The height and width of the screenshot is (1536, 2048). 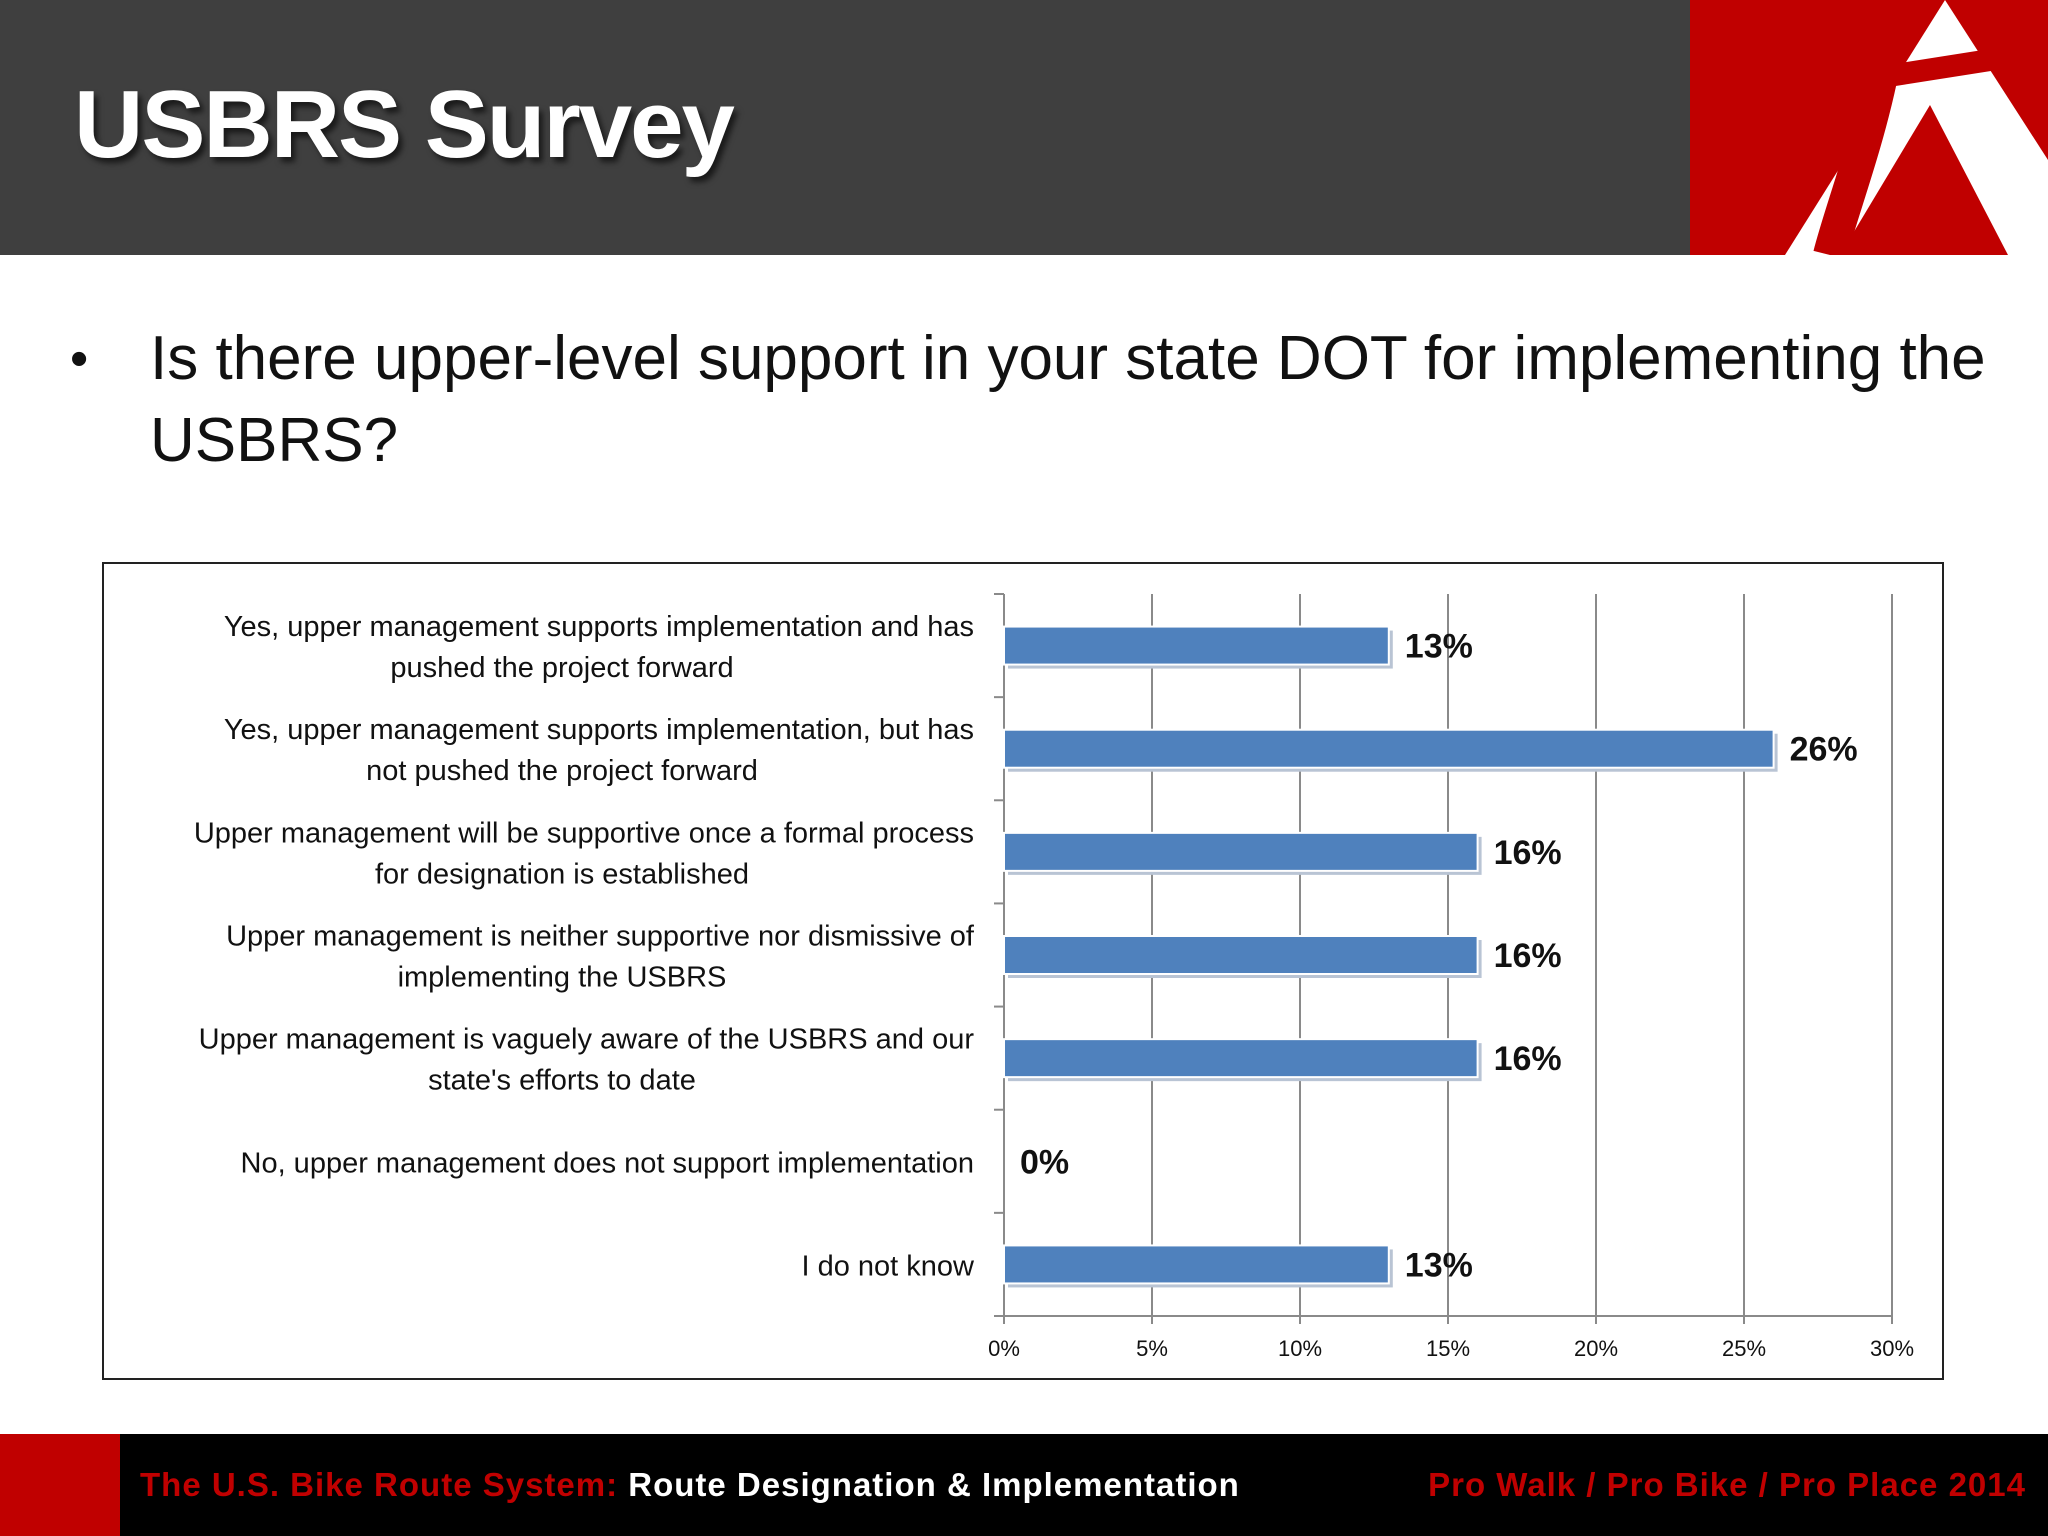 What do you see at coordinates (379, 1484) in the screenshot?
I see `footer-title-red: The U.S. Bike Route System:` at bounding box center [379, 1484].